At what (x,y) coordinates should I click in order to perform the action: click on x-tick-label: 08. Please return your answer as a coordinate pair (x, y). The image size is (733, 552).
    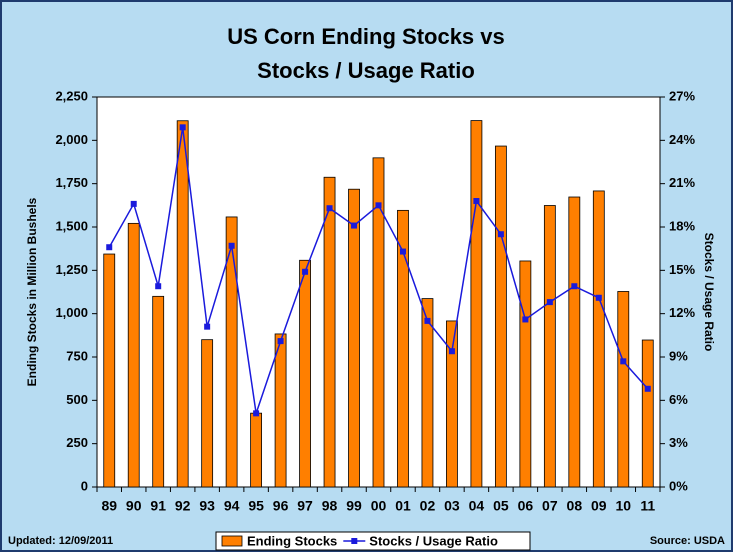
    Looking at the image, I should click on (575, 506).